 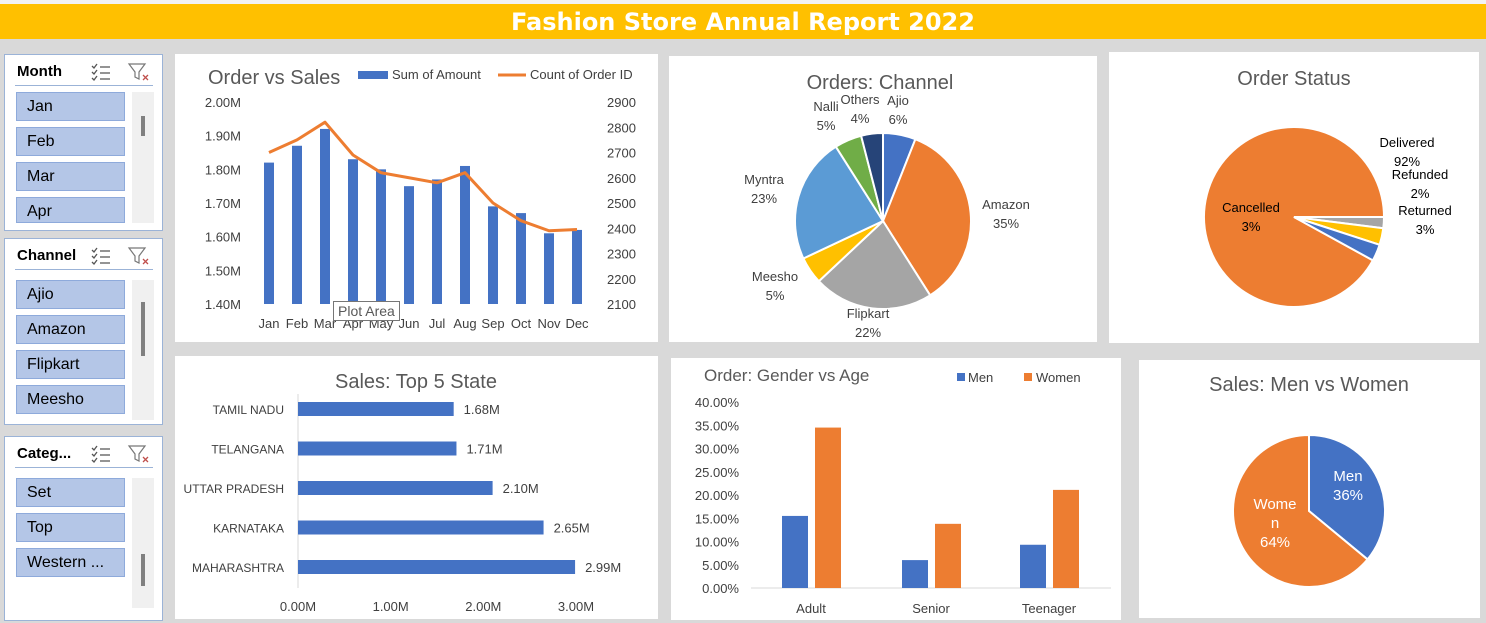 I want to click on x-tick-label: 3.00M, so click(x=576, y=606).